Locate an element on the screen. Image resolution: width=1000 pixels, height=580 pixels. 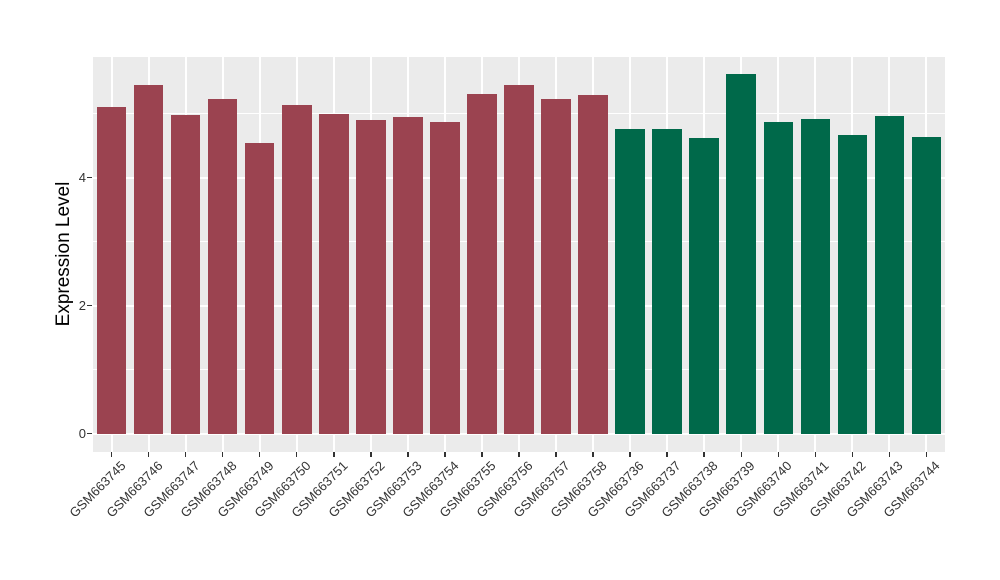
bar-GSM663747 is located at coordinates (185, 274).